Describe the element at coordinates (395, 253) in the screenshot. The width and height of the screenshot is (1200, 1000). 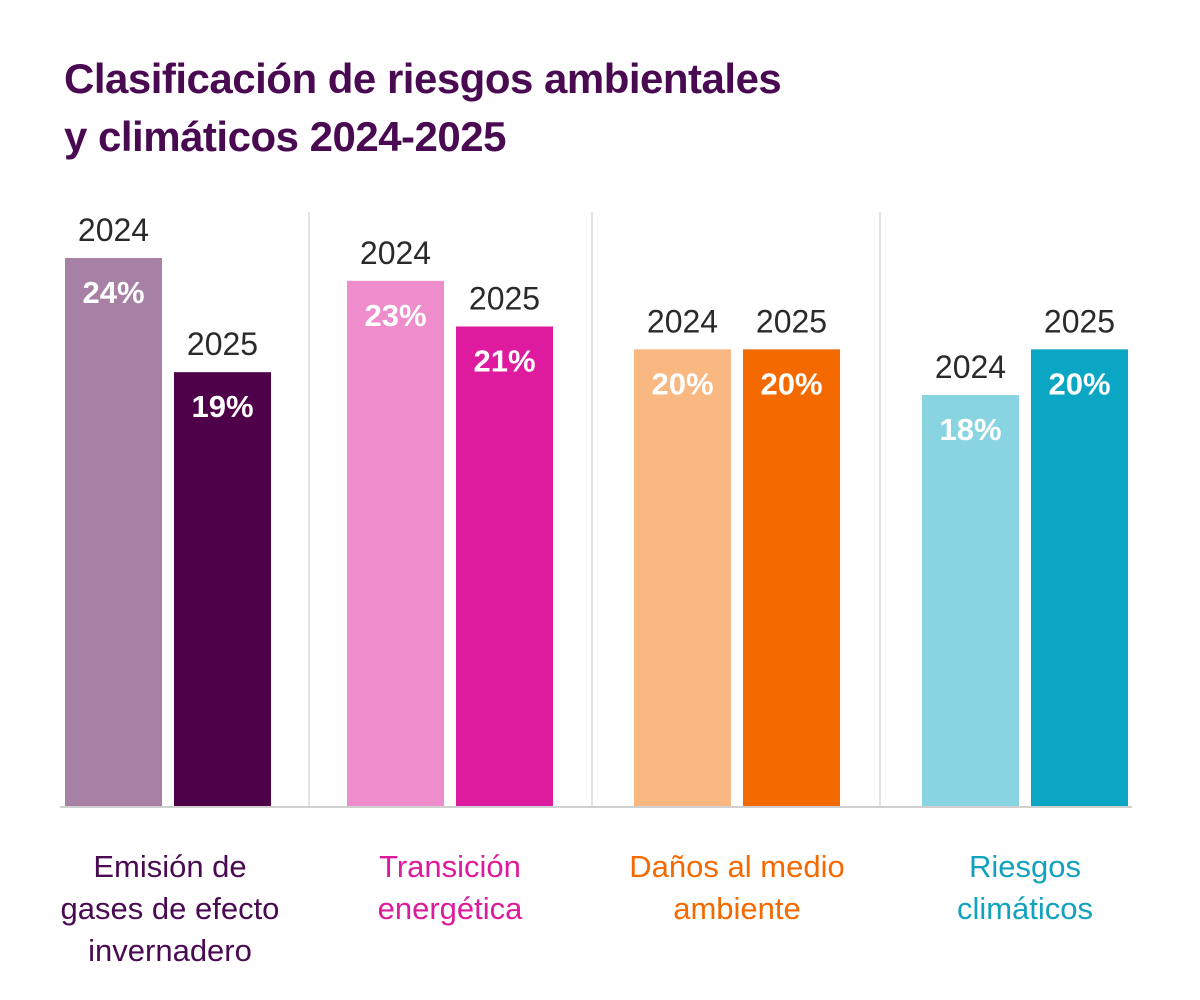
I see `bar-year-label-2-2024: 2024` at that location.